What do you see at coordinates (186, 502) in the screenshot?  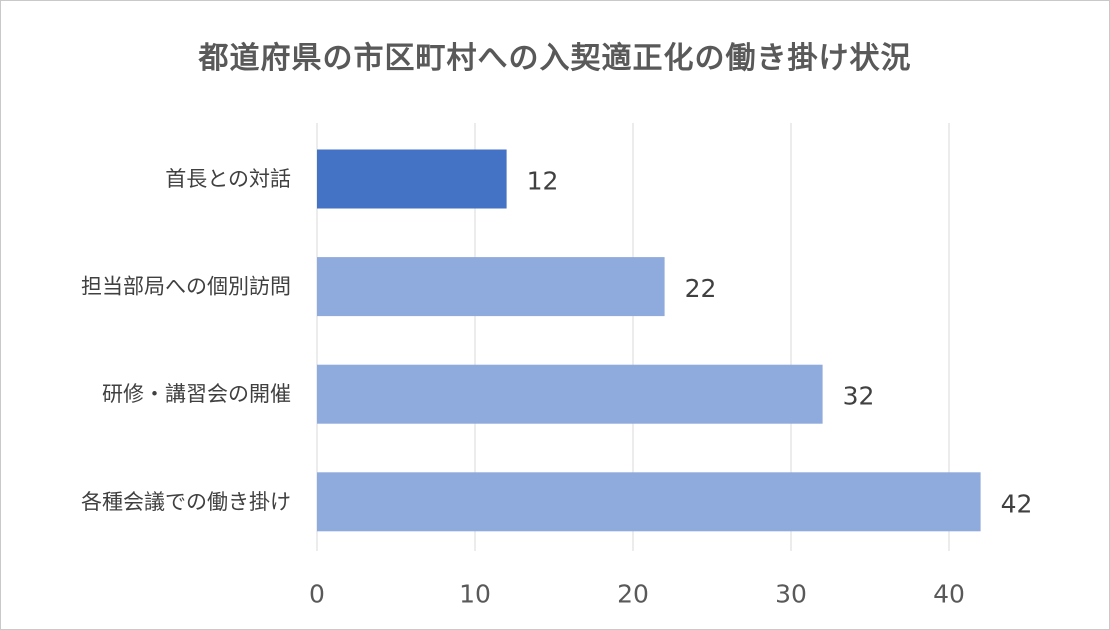 I see `category-label-3: 各種会議での働き掛け` at bounding box center [186, 502].